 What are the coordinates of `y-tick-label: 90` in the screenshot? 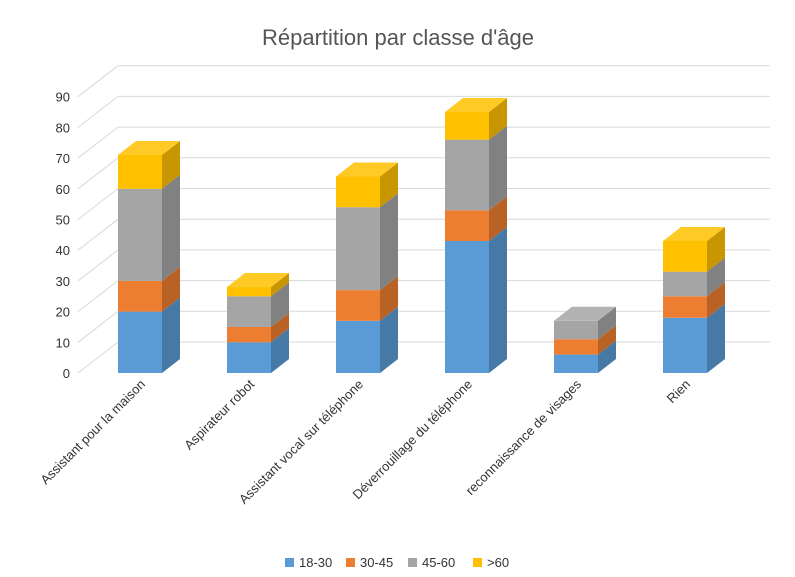 It's located at (63, 97).